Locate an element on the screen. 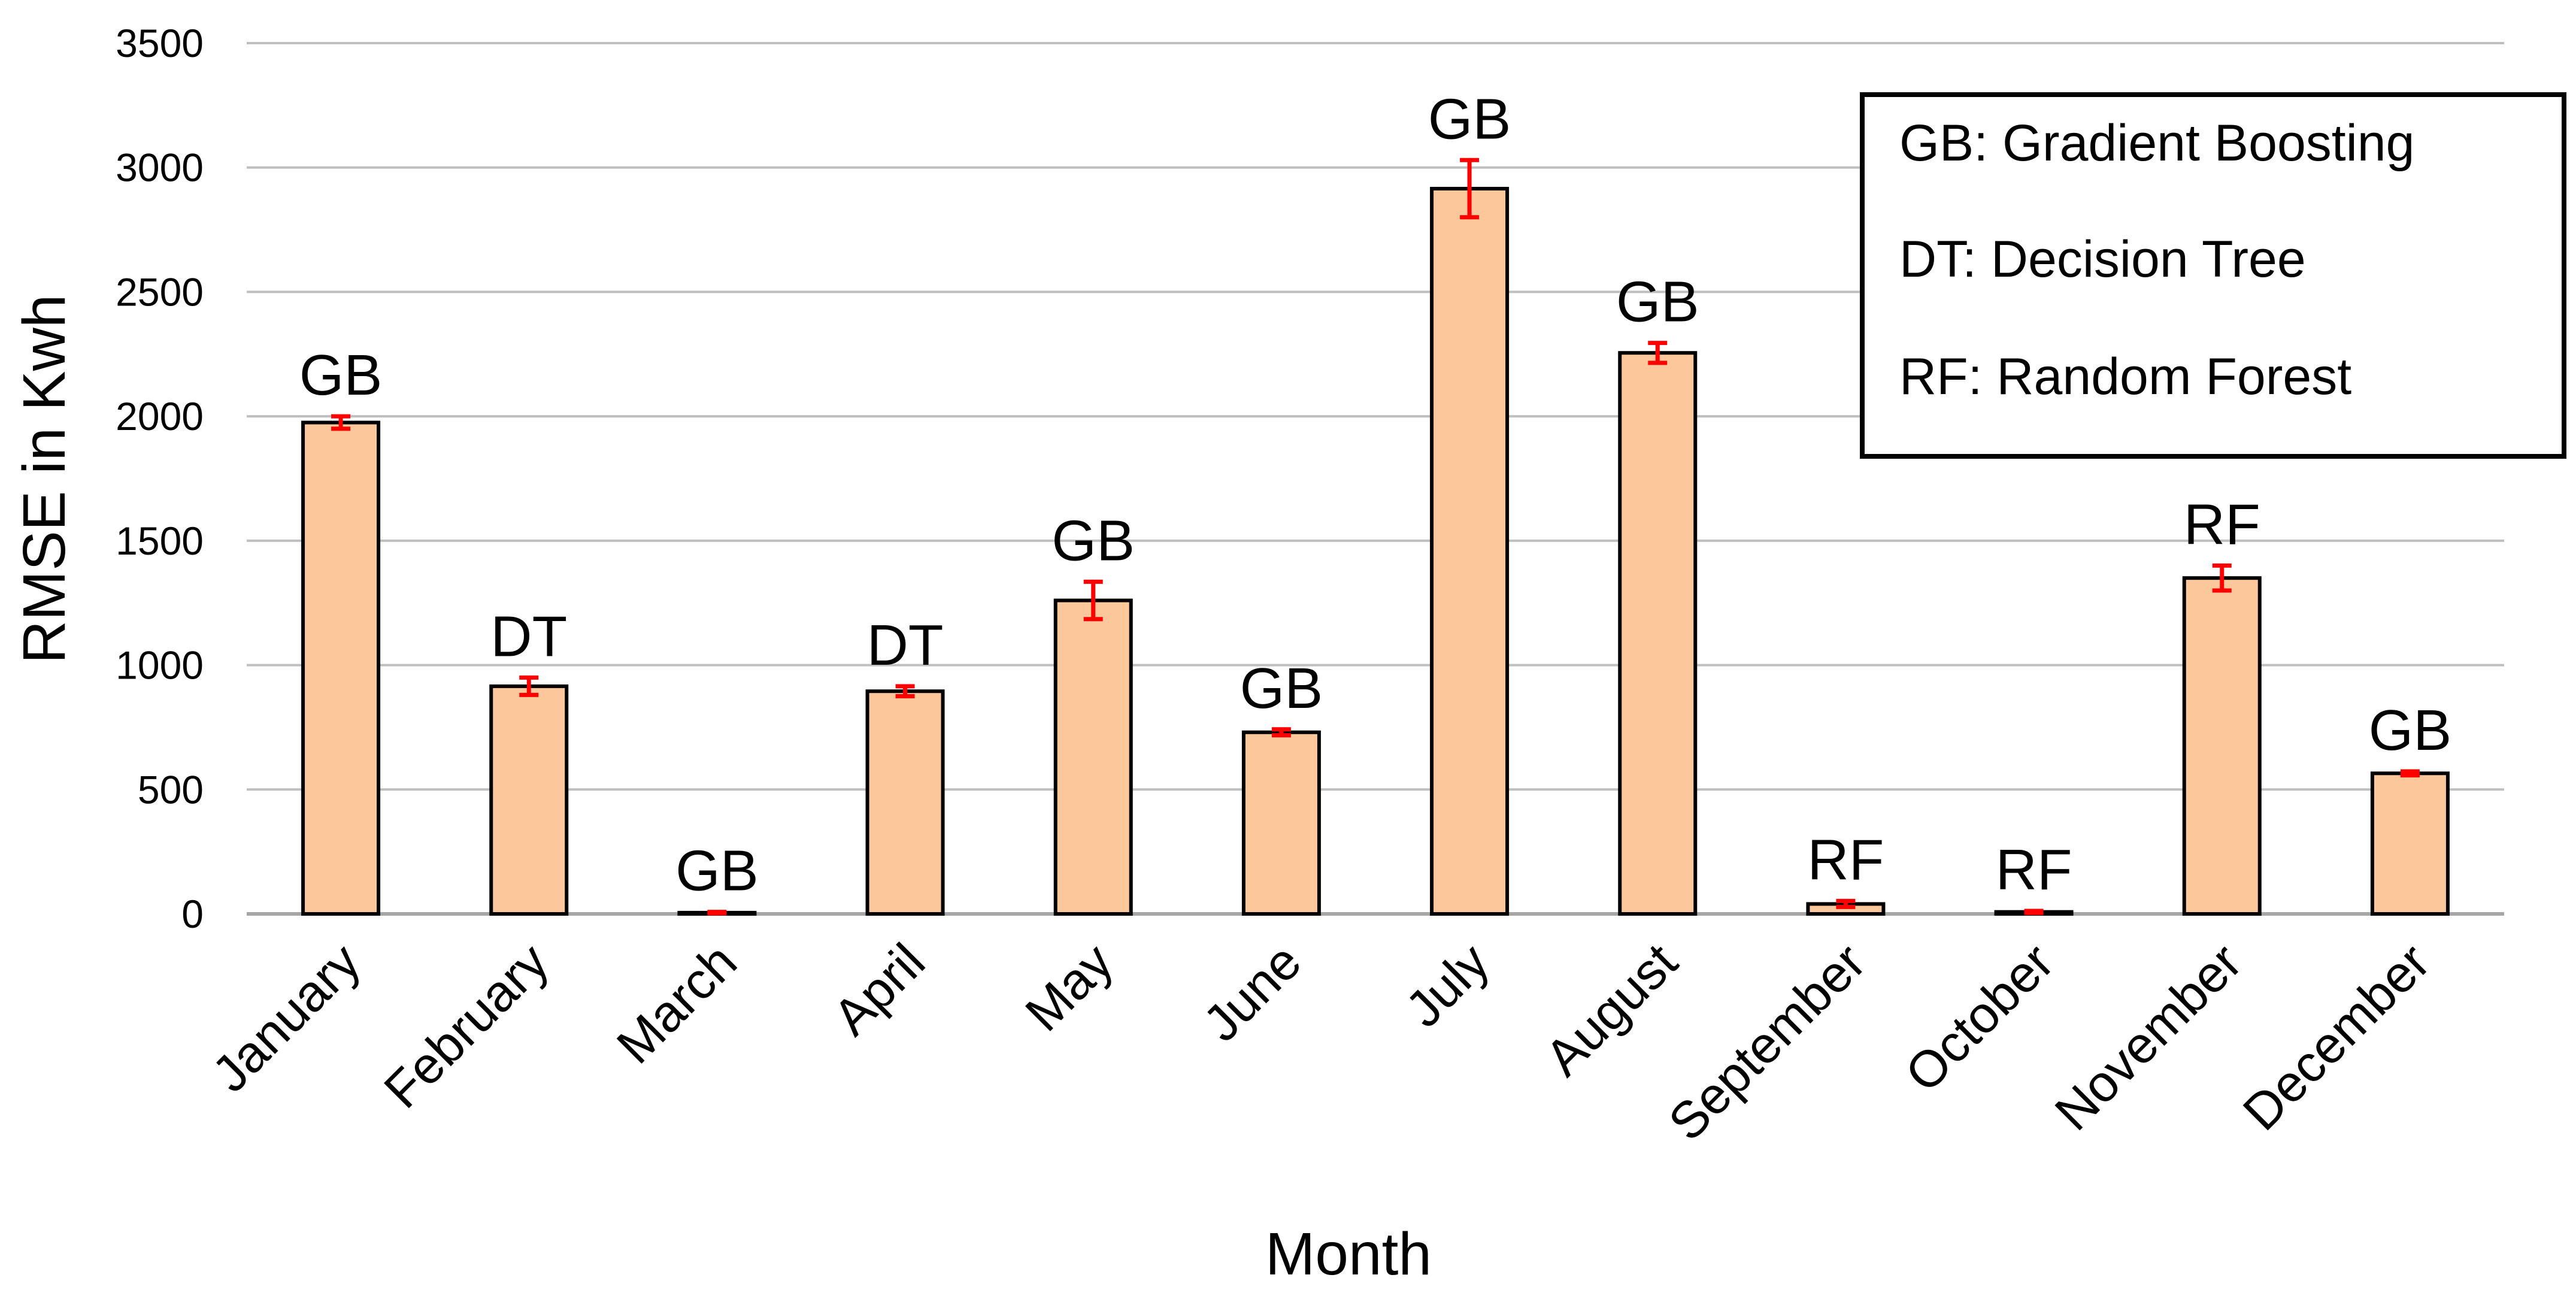 This screenshot has width=2576, height=1296. y-axis-ticks: 0 500 1000 1500 2000 2500 3000 3500 is located at coordinates (160, 478).